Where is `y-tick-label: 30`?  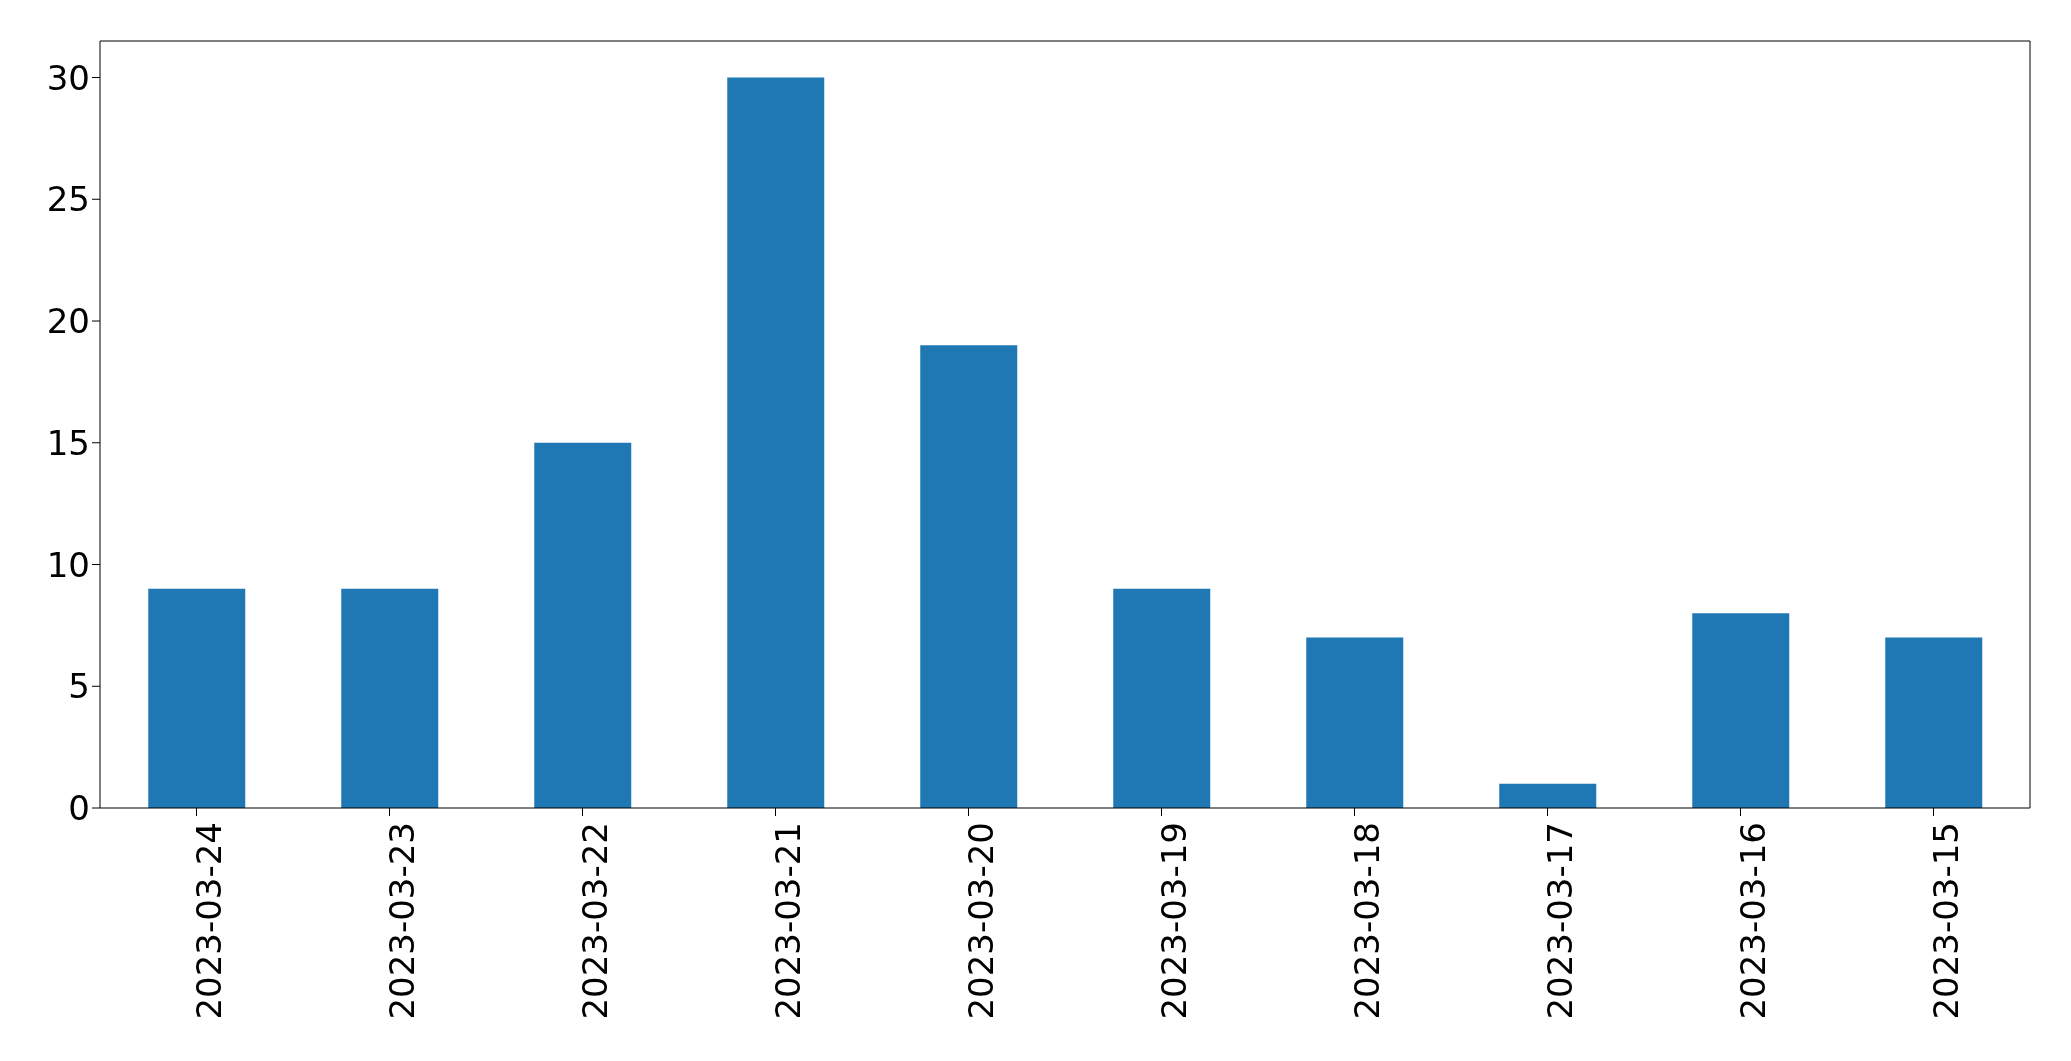 y-tick-label: 30 is located at coordinates (68, 77).